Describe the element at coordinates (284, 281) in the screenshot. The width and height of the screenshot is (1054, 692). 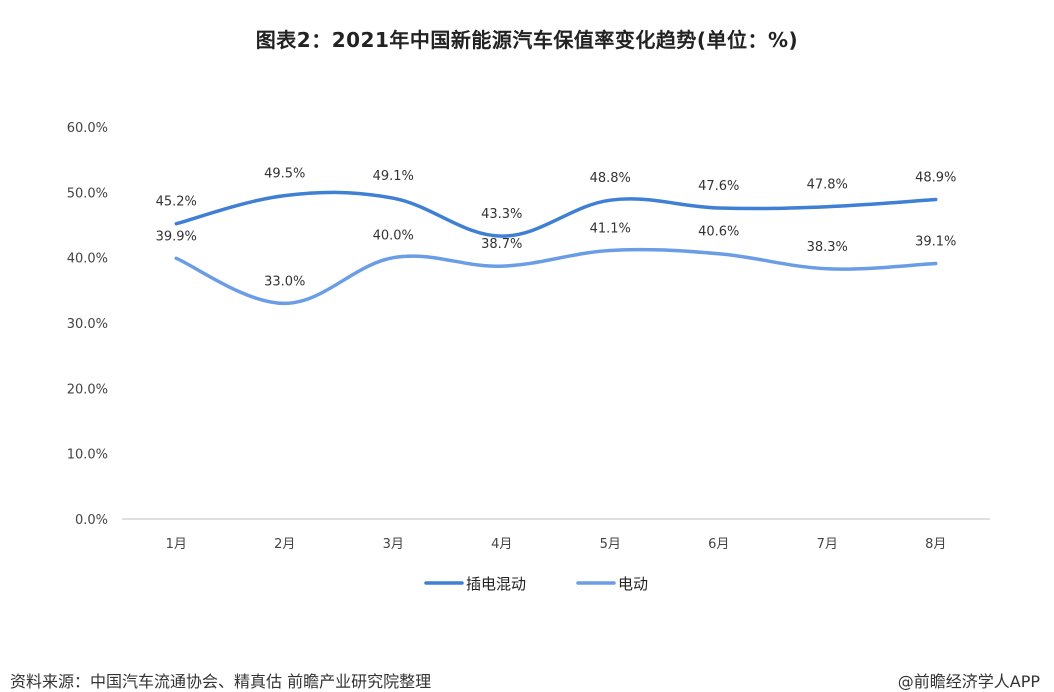
I see `data-label: 33.0%` at that location.